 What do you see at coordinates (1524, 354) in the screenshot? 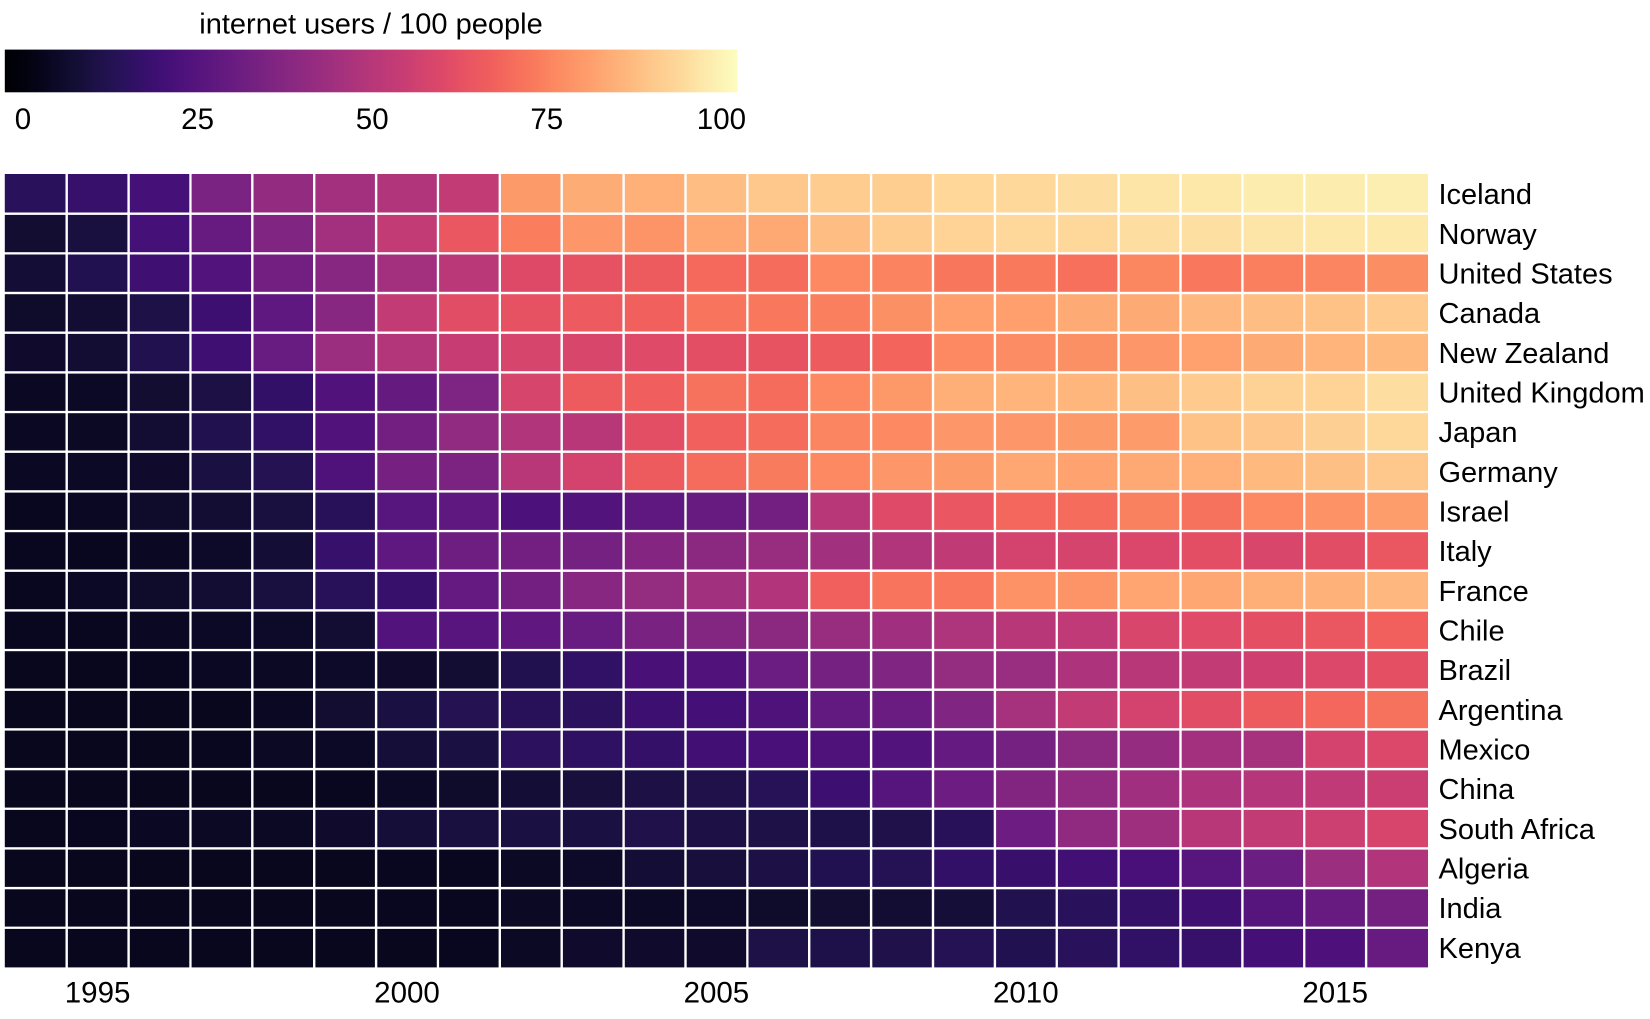
I see `svg-text: New Zealand` at bounding box center [1524, 354].